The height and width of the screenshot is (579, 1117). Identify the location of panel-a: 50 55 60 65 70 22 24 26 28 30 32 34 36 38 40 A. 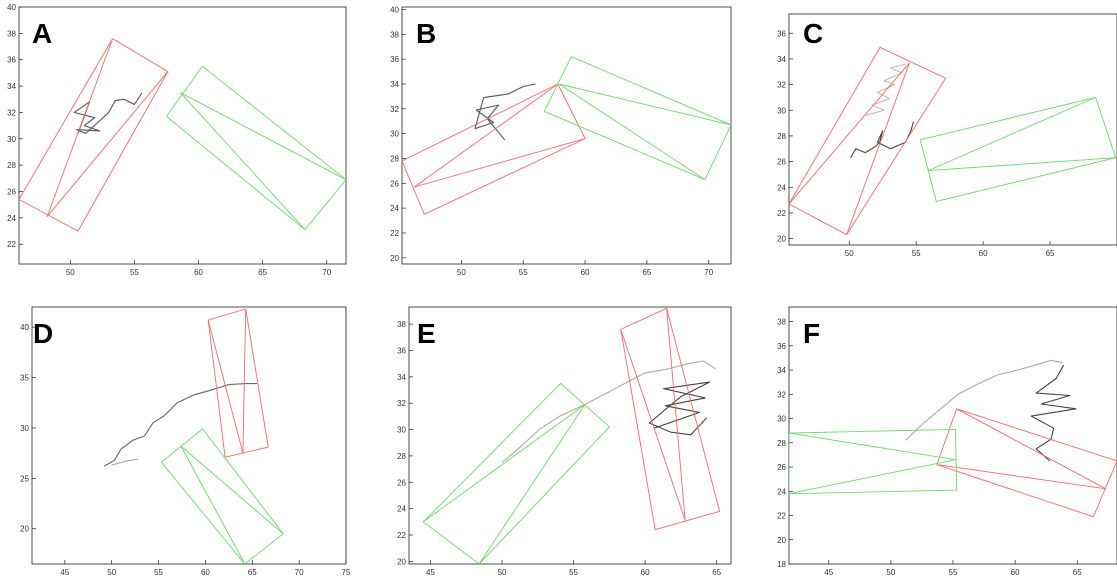
(177, 140).